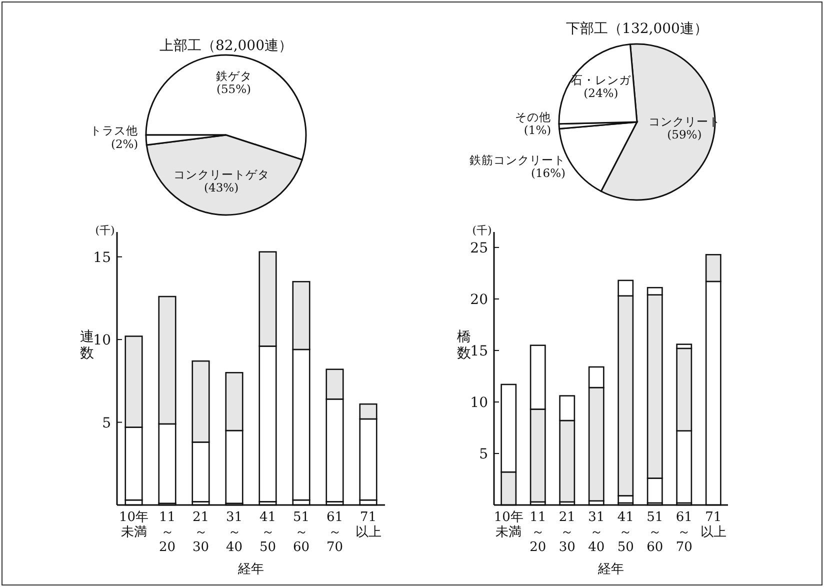 Image resolution: width=824 pixels, height=587 pixels. What do you see at coordinates (533, 124) in the screenshot?
I see `slice-label: その他 (1%)` at bounding box center [533, 124].